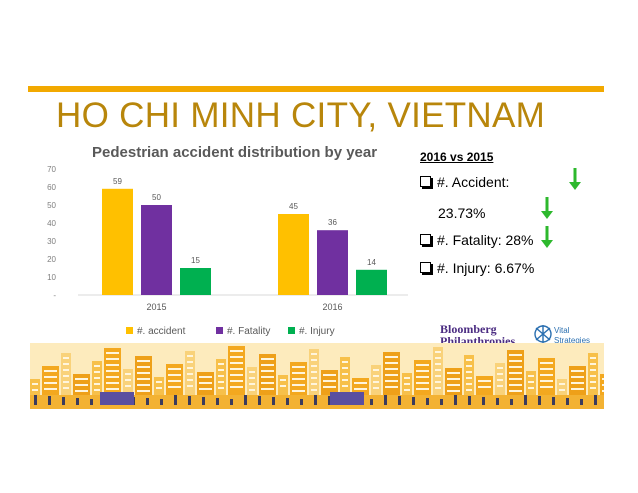 The height and width of the screenshot is (493, 638). Describe the element at coordinates (317, 376) in the screenshot. I see `city-skyline-illustration` at that location.